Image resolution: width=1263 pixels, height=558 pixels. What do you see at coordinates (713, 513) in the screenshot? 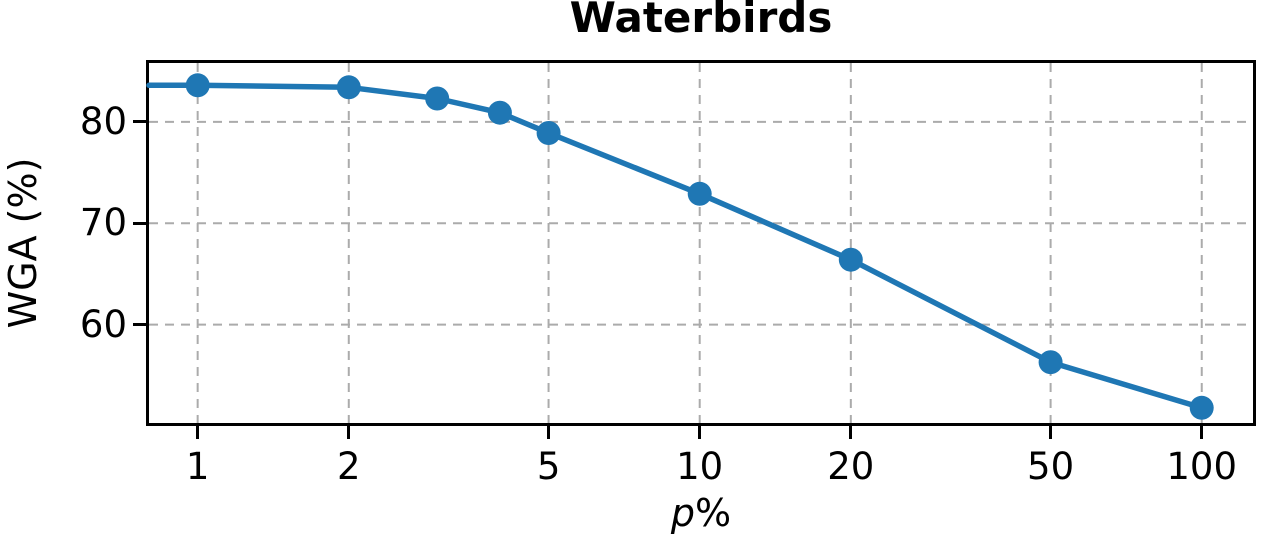
I see `x-axis-label-suffix: %` at bounding box center [713, 513].